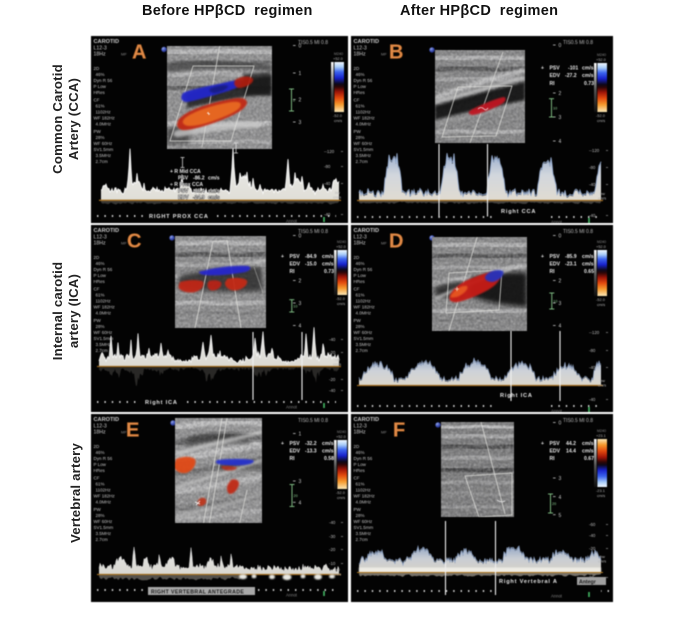 The width and height of the screenshot is (680, 620). Describe the element at coordinates (360, 137) in the screenshot. I see `svg-text: 28%` at that location.